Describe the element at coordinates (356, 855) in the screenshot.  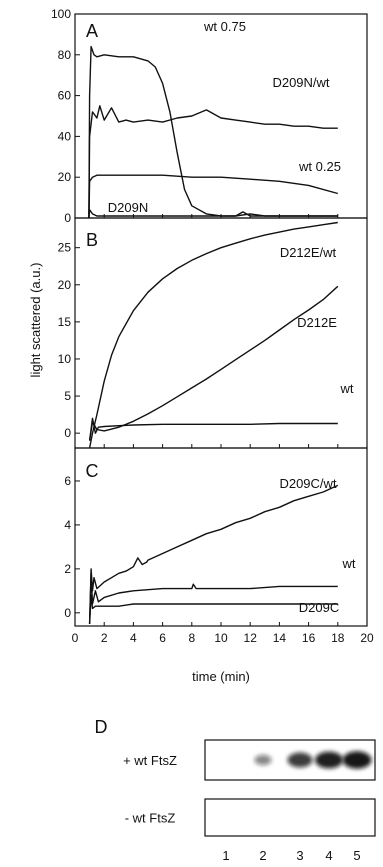
I see `lane-label: 5` at that location.